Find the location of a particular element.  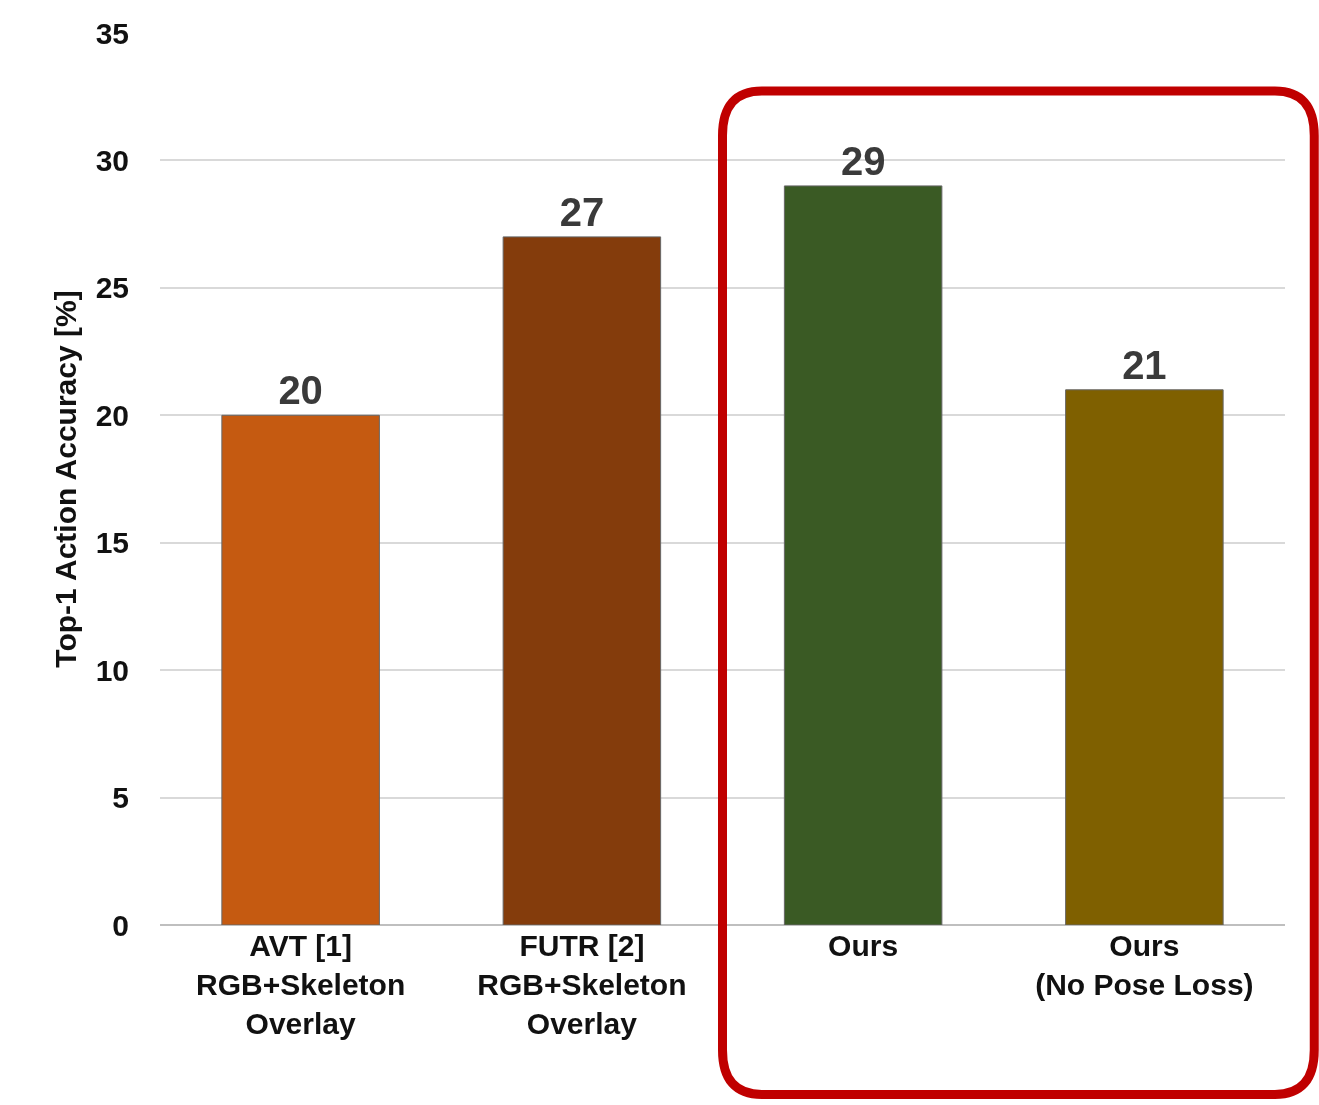

y-tick-label: 15 is located at coordinates (112, 543).